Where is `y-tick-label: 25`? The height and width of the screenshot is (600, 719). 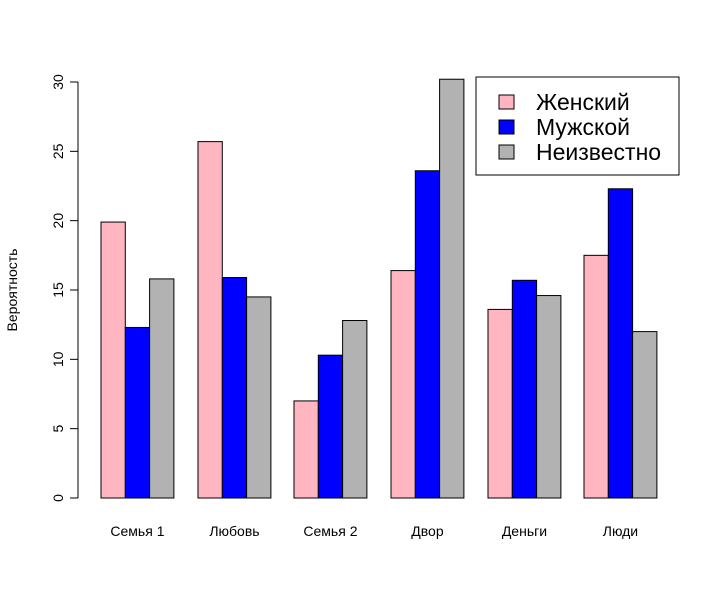
y-tick-label: 25 is located at coordinates (58, 151).